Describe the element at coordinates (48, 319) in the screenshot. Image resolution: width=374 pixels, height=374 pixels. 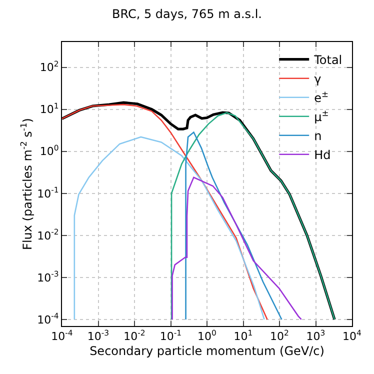
I see `y-tick-label: 10$^{-4}$` at that location.